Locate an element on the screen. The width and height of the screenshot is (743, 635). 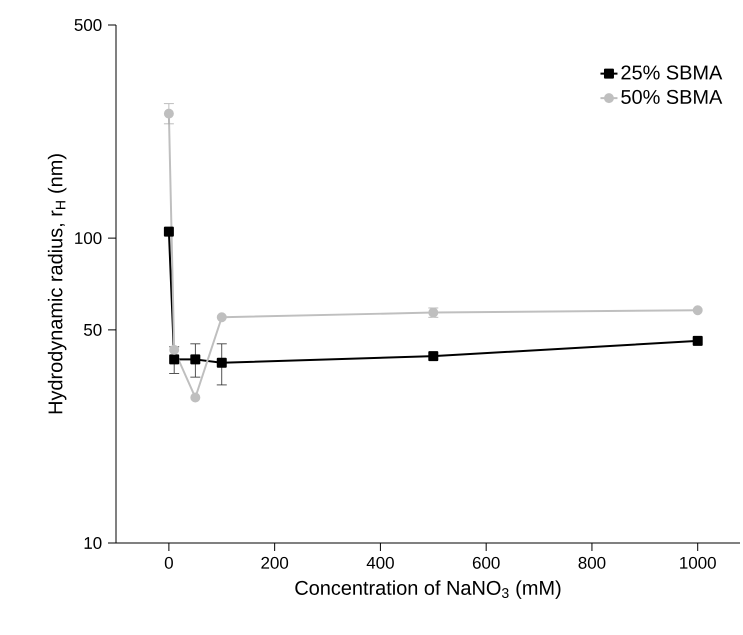
x-tick-label: 1000 is located at coordinates (698, 562).